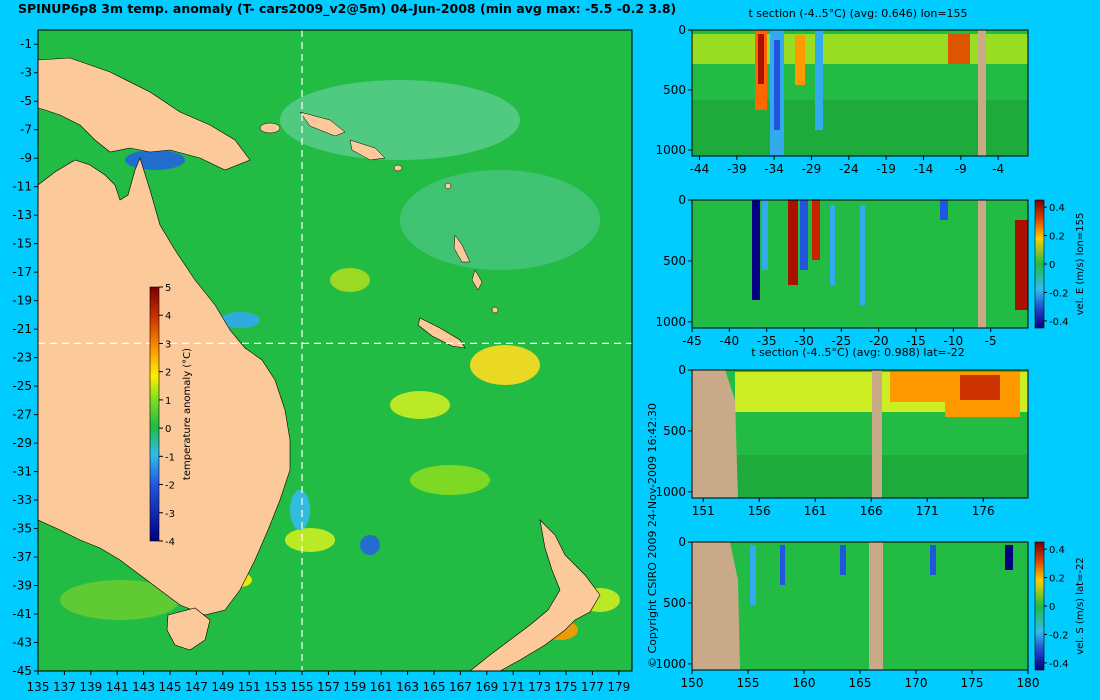 Image resolution: width=1100 pixels, height=700 pixels. What do you see at coordinates (22, 671) in the screenshot?
I see `map-y-tick-label: -45` at bounding box center [22, 671].